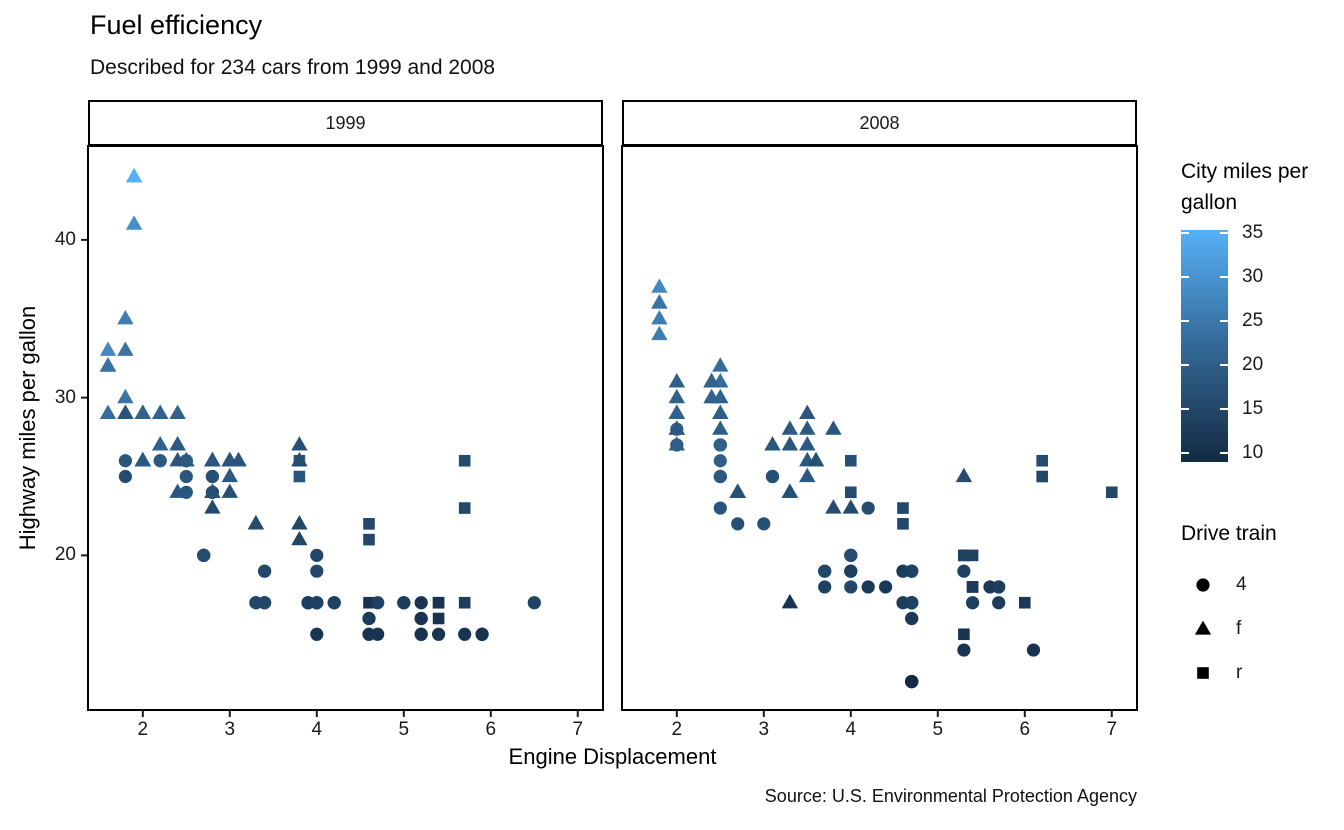 The width and height of the screenshot is (1344, 830). Describe the element at coordinates (1253, 408) in the screenshot. I see `colorbar-tick-label: 15` at that location.